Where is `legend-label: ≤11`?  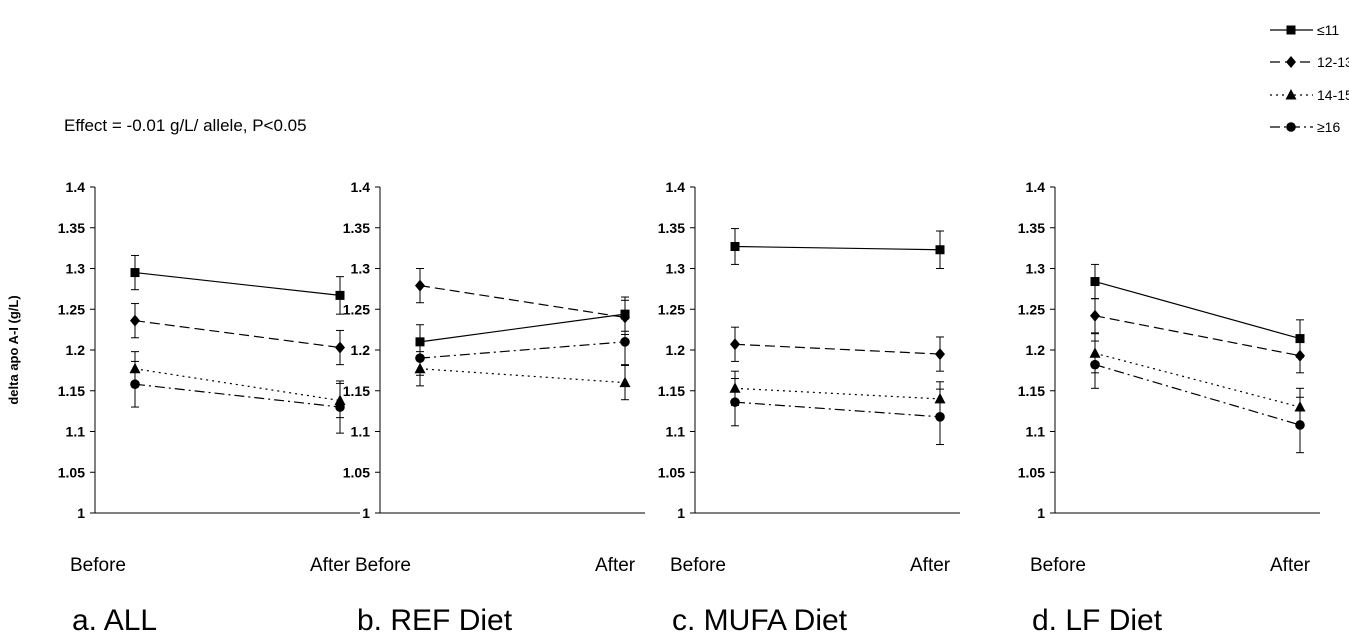
legend-label: ≤11 is located at coordinates (1328, 30).